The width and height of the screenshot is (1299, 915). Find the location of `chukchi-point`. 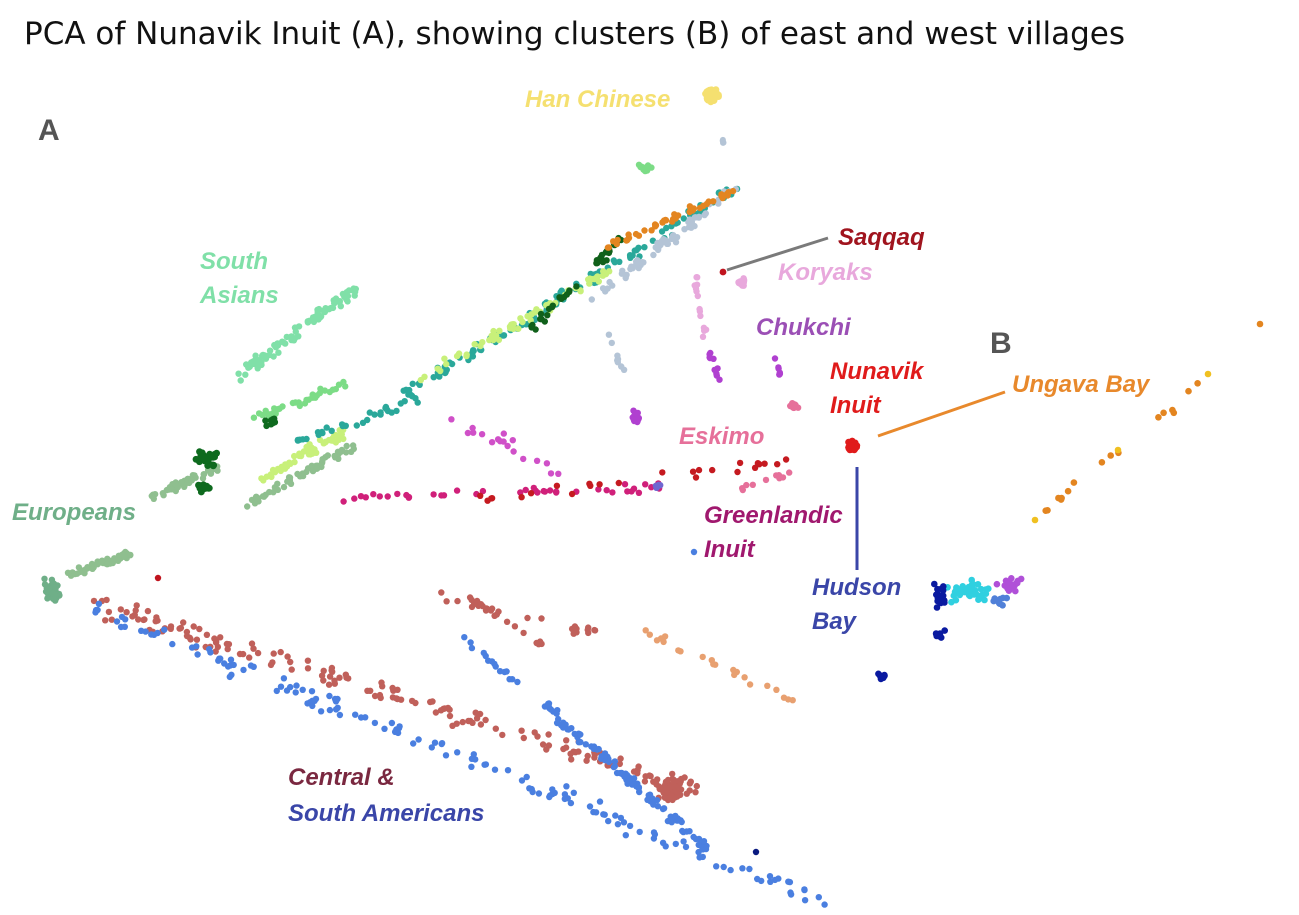

chukchi-point is located at coordinates (633, 410).